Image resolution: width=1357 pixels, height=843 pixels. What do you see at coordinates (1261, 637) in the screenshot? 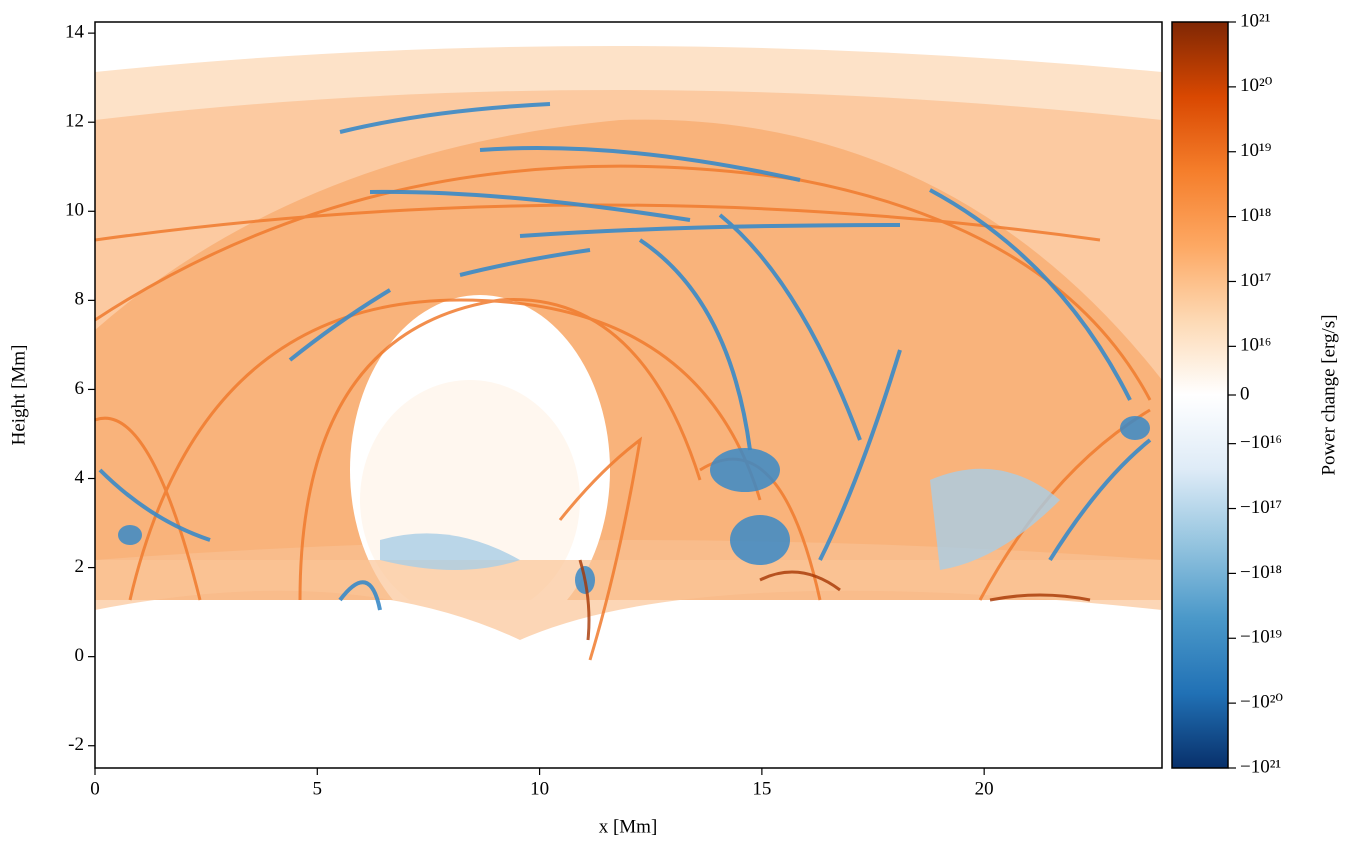
I see `colorbar-tick-label: −10¹⁹` at bounding box center [1261, 637].